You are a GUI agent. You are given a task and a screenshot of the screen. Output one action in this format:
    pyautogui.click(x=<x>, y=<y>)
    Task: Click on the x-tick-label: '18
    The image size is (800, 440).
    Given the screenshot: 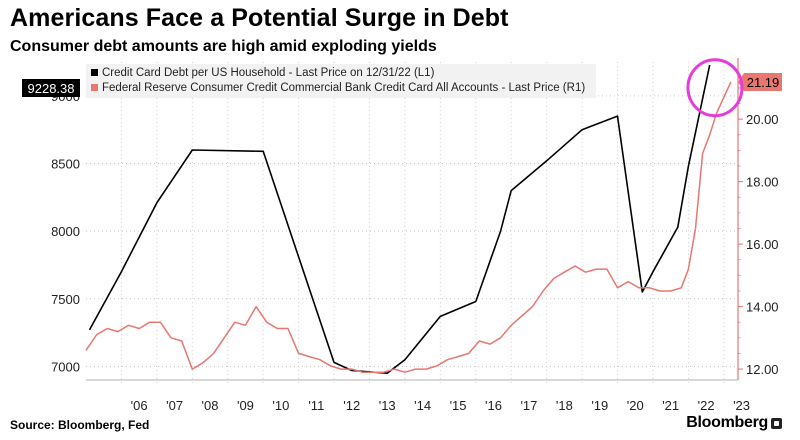 What is the action you would take?
    pyautogui.click(x=564, y=405)
    